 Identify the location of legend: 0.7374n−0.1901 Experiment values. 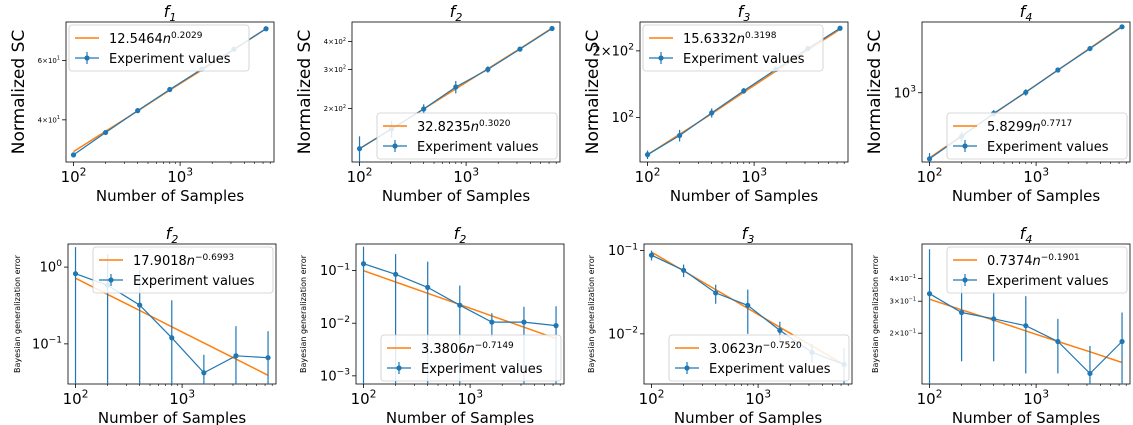
(1037, 270).